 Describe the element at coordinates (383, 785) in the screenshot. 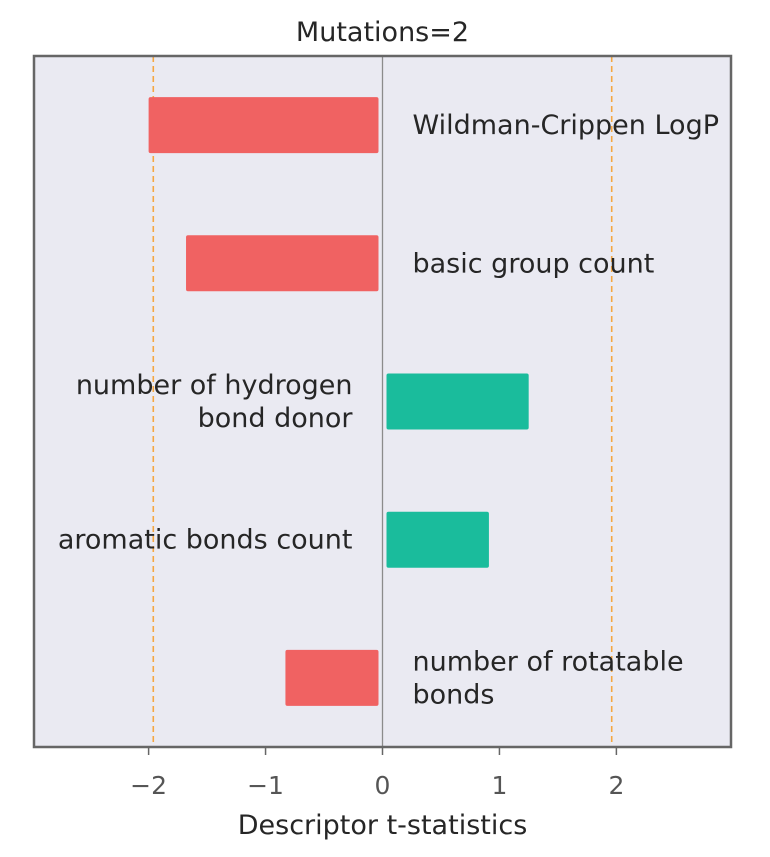

I see `x-tick-label: 0` at that location.